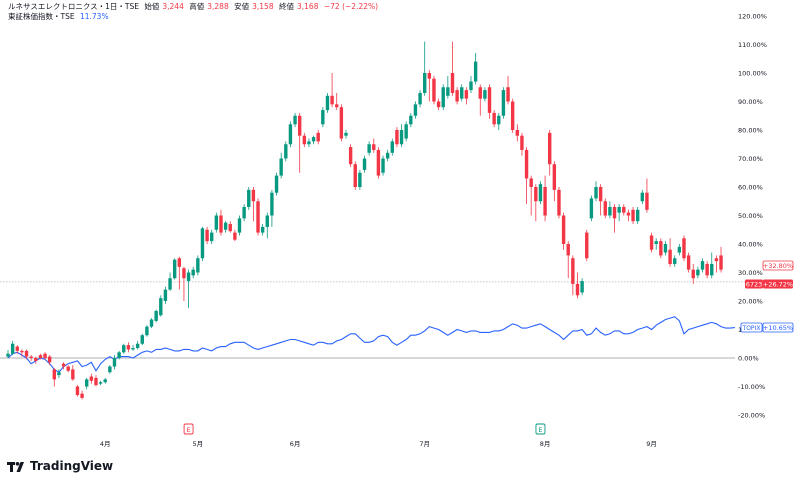 The width and height of the screenshot is (800, 481). What do you see at coordinates (242, 6) in the screenshot?
I see `low-label: 安値` at bounding box center [242, 6].